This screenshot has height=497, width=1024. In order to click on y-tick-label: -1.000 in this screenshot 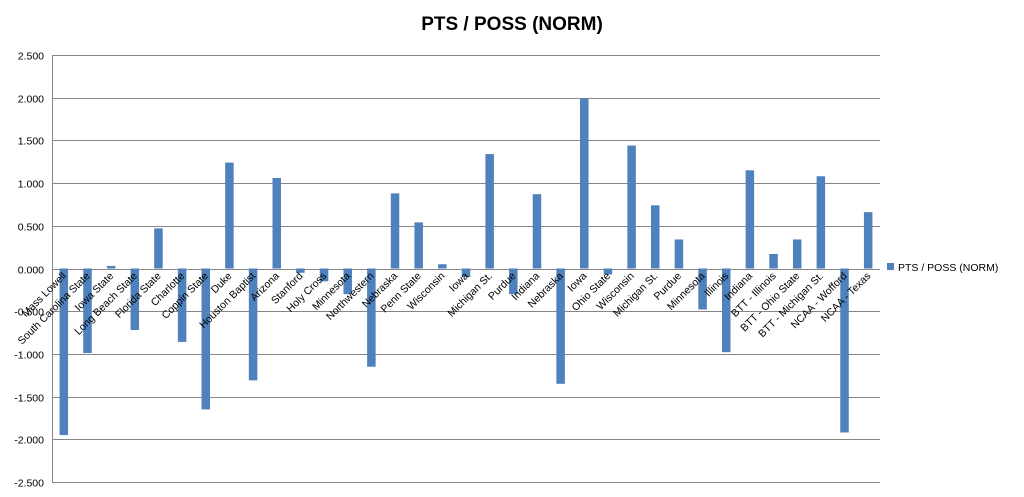, I will do `click(29, 356)`.